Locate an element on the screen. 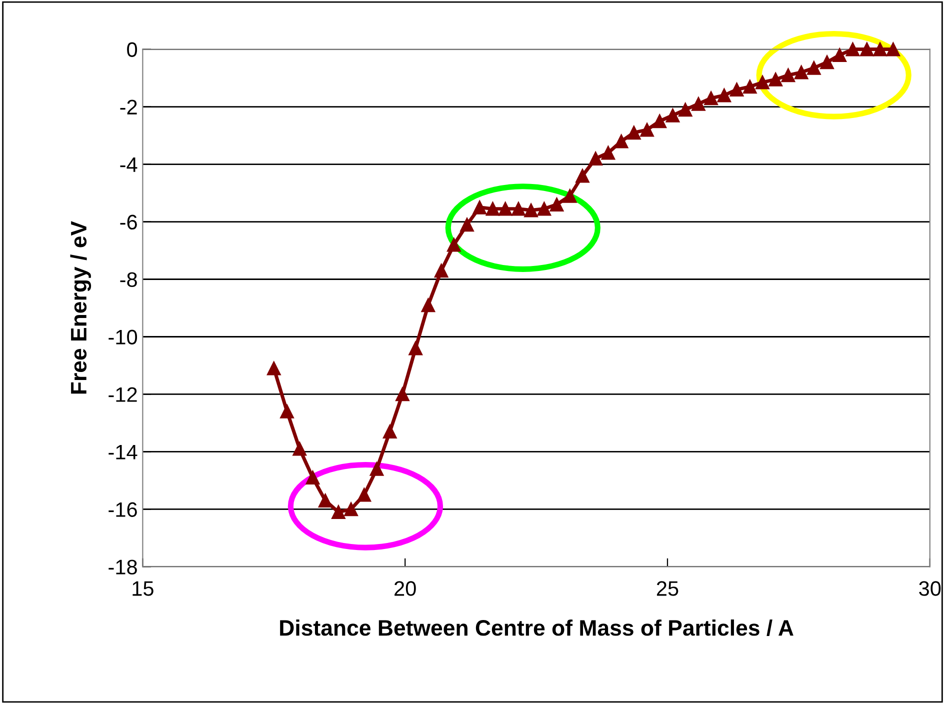  x-tick-label: 25 is located at coordinates (667, 588).